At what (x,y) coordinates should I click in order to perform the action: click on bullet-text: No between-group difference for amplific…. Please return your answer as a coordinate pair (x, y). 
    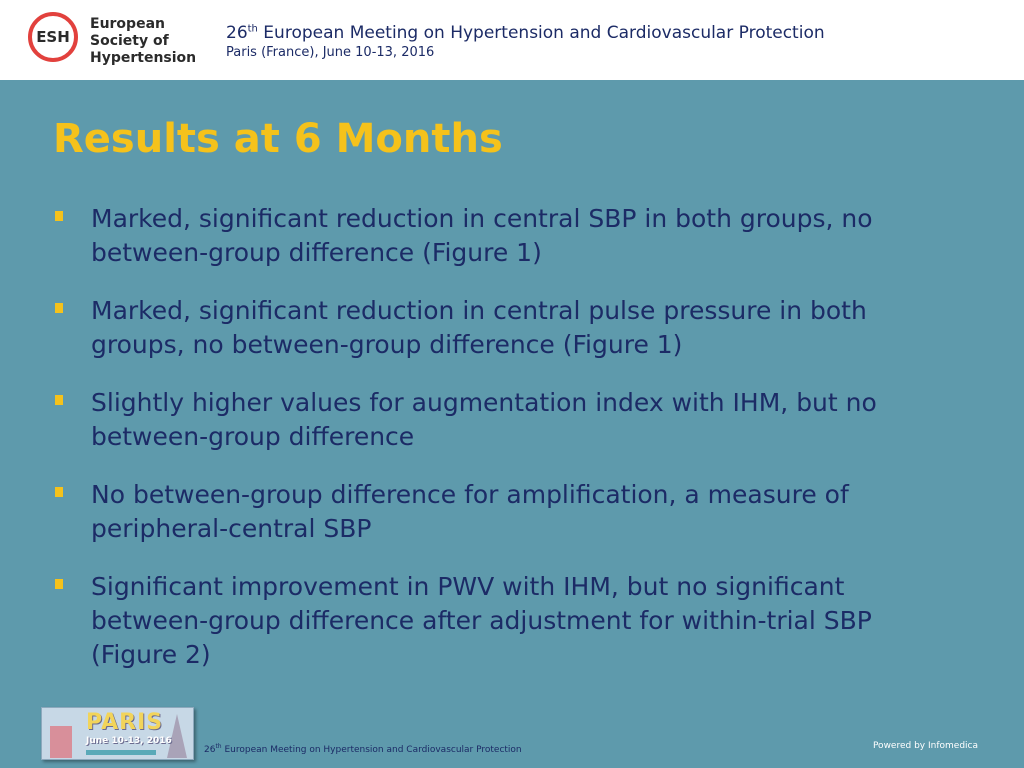
    Looking at the image, I should click on (470, 511).